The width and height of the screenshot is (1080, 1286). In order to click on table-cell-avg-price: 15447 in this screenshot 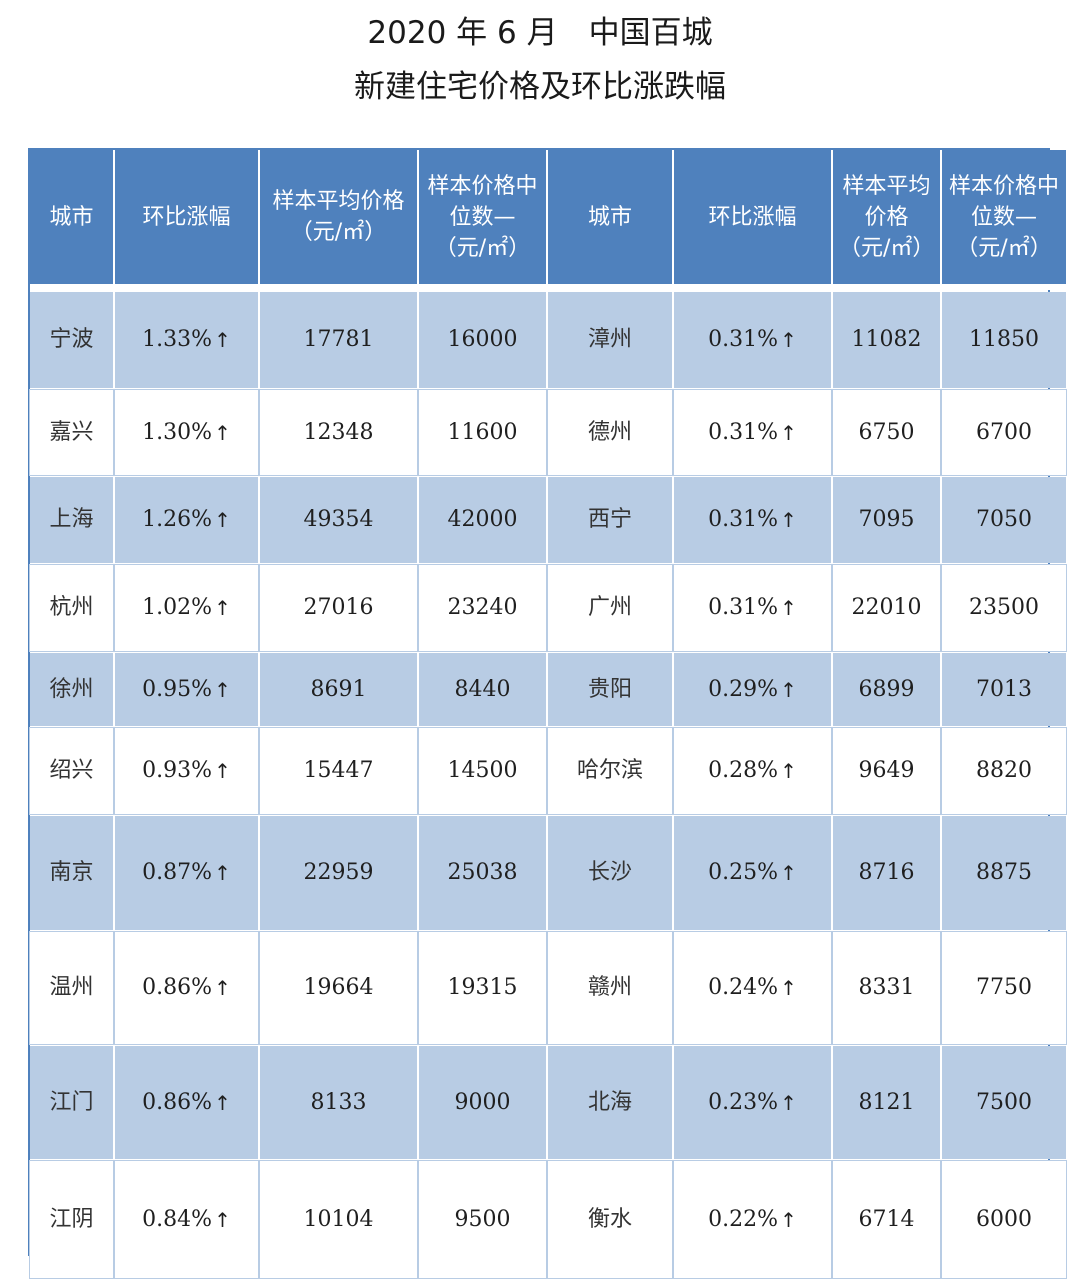, I will do `click(338, 771)`.